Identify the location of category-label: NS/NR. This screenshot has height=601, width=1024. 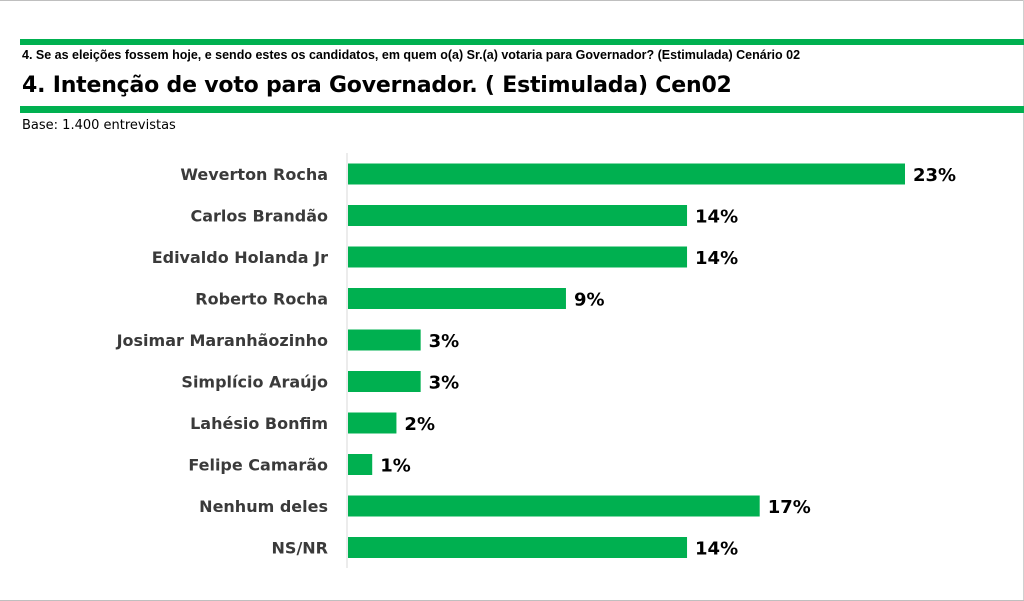
(300, 548).